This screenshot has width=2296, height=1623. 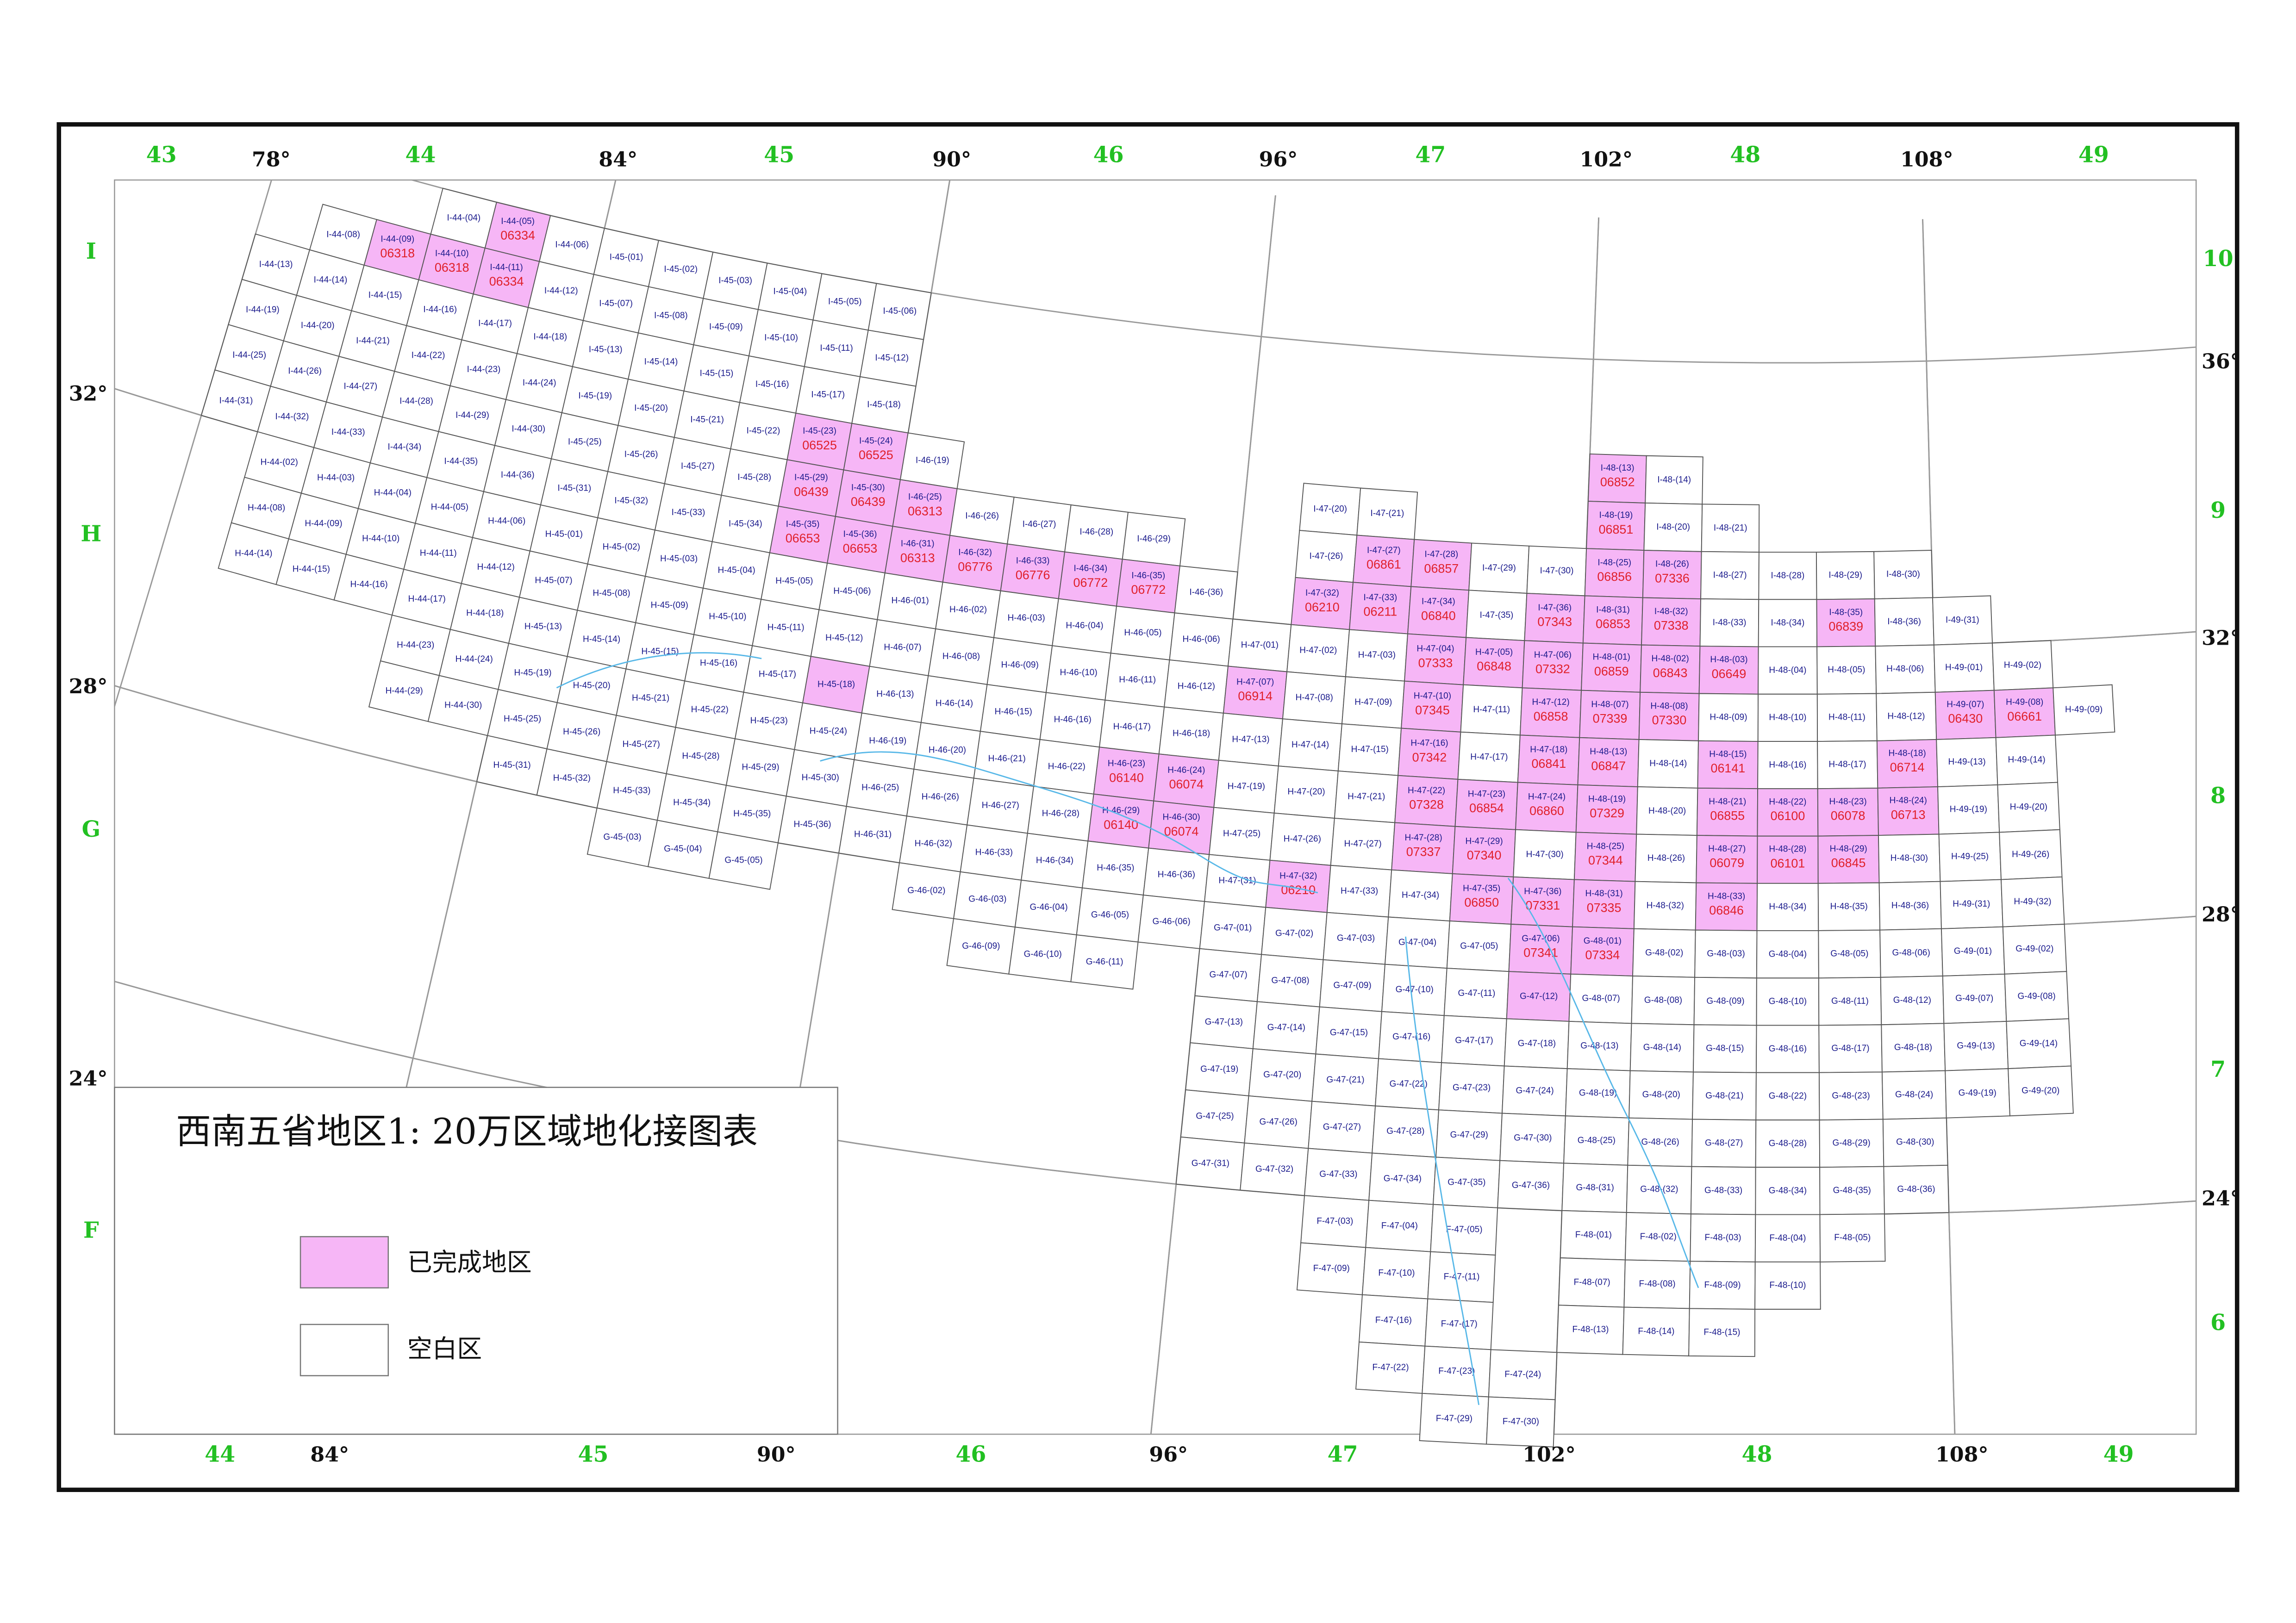 I want to click on longitude-label: 102°, so click(x=1549, y=1455).